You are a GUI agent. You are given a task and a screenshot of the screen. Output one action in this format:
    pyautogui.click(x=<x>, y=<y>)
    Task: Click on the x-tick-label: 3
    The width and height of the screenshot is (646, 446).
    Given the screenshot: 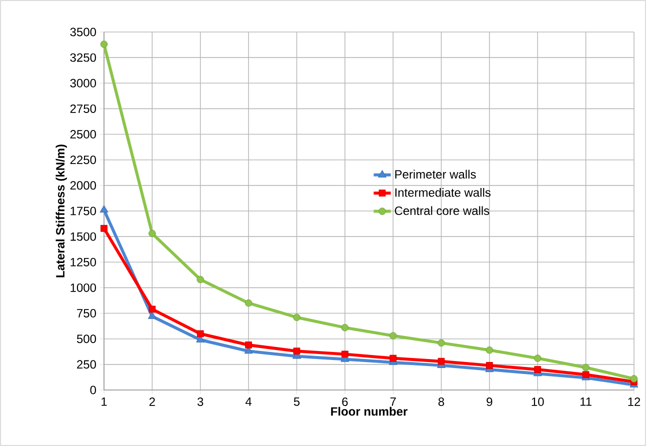 What is the action you would take?
    pyautogui.click(x=200, y=402)
    